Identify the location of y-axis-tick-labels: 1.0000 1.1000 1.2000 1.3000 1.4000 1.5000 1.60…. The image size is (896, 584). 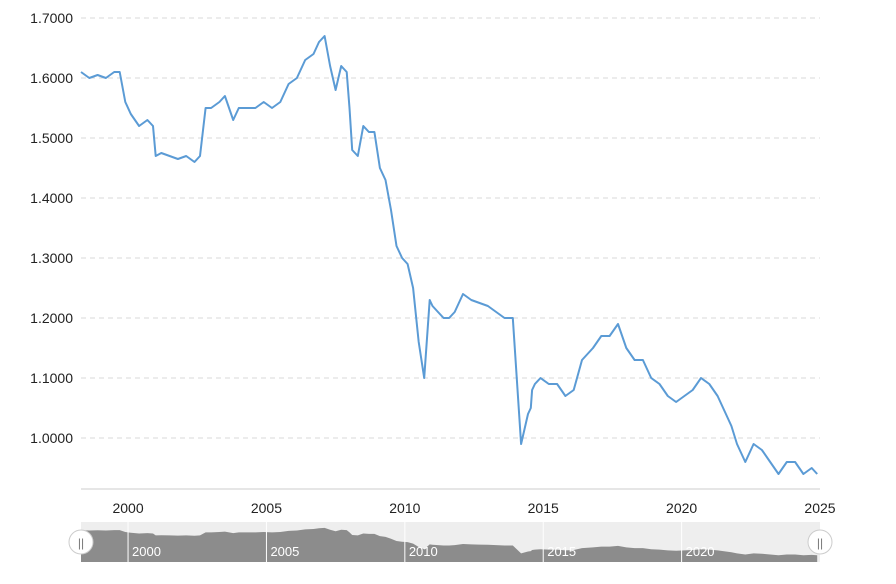
(51, 228).